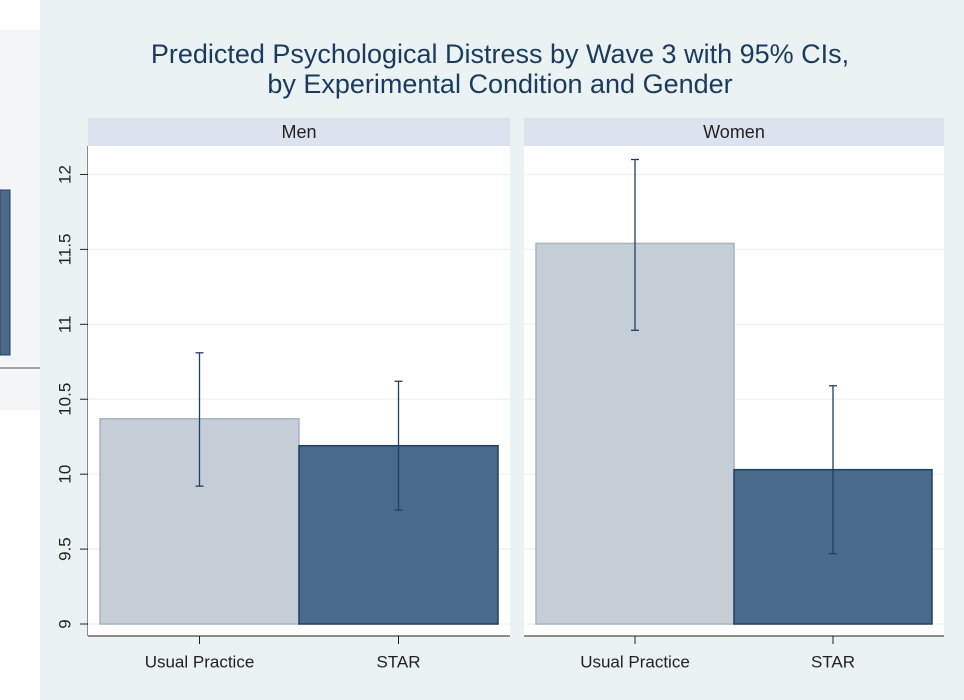 The height and width of the screenshot is (700, 964). Describe the element at coordinates (64, 249) in the screenshot. I see `y-tick-label: 11.5` at that location.